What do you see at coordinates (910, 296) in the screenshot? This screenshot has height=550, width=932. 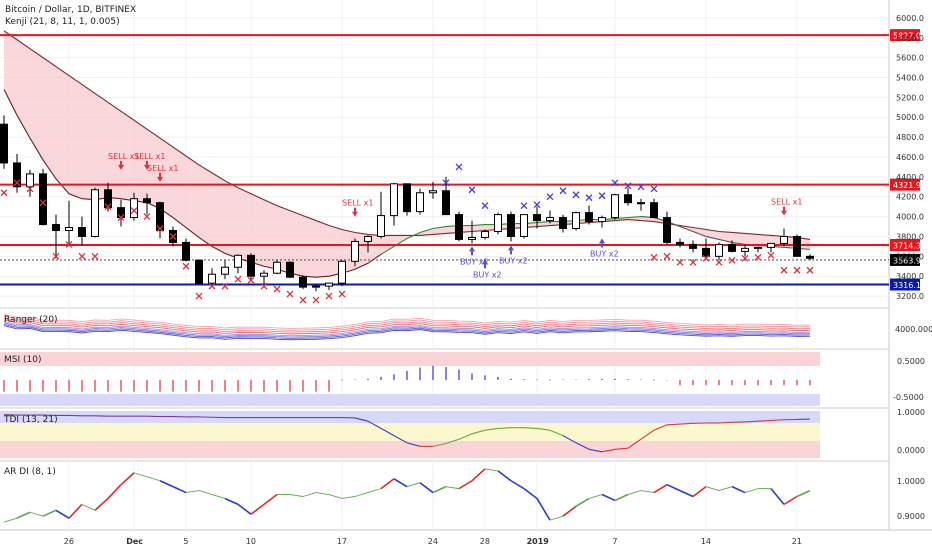 I see `price-tick-label: 3200.0` at bounding box center [910, 296].